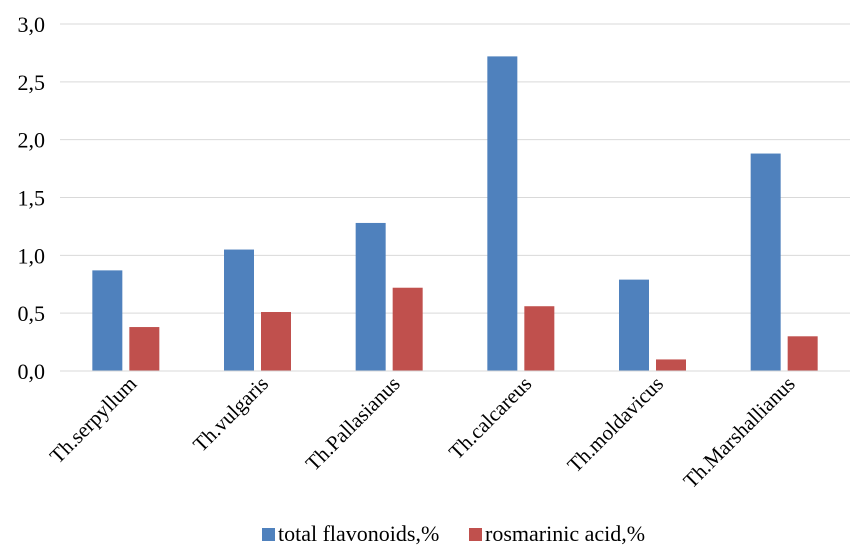  Describe the element at coordinates (93, 420) in the screenshot. I see `x-category-label: Th.serpyllum` at that location.